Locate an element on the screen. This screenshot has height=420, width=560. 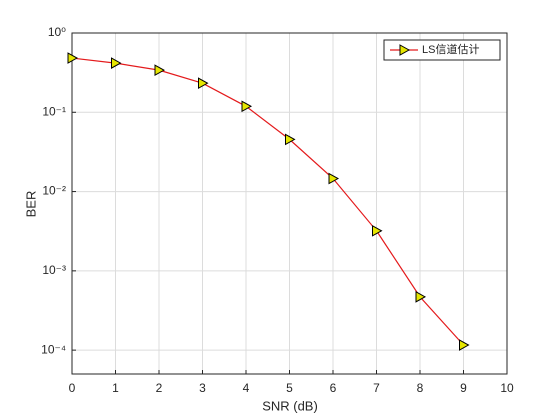
x-tick-label: 8 is located at coordinates (420, 388).